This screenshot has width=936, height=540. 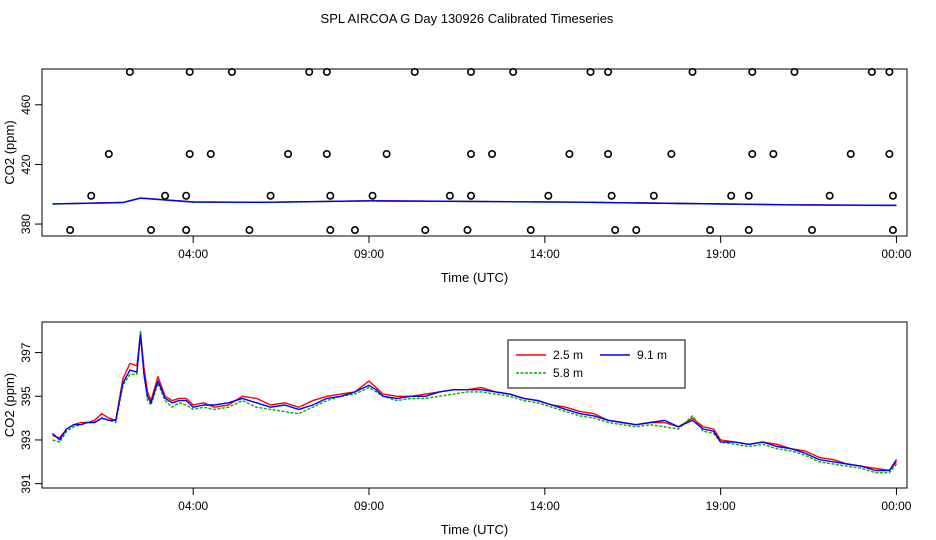 I want to click on y-tick-label: 393, so click(x=26, y=440).